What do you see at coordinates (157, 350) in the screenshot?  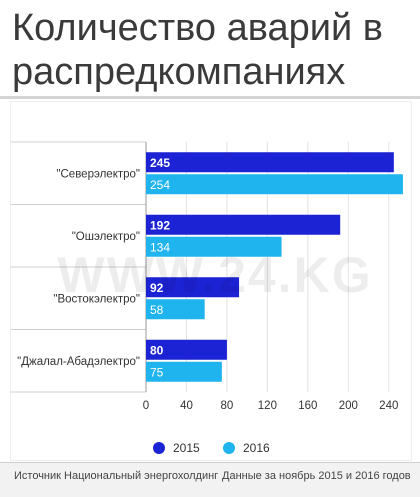 I see `data-label: 80` at bounding box center [157, 350].